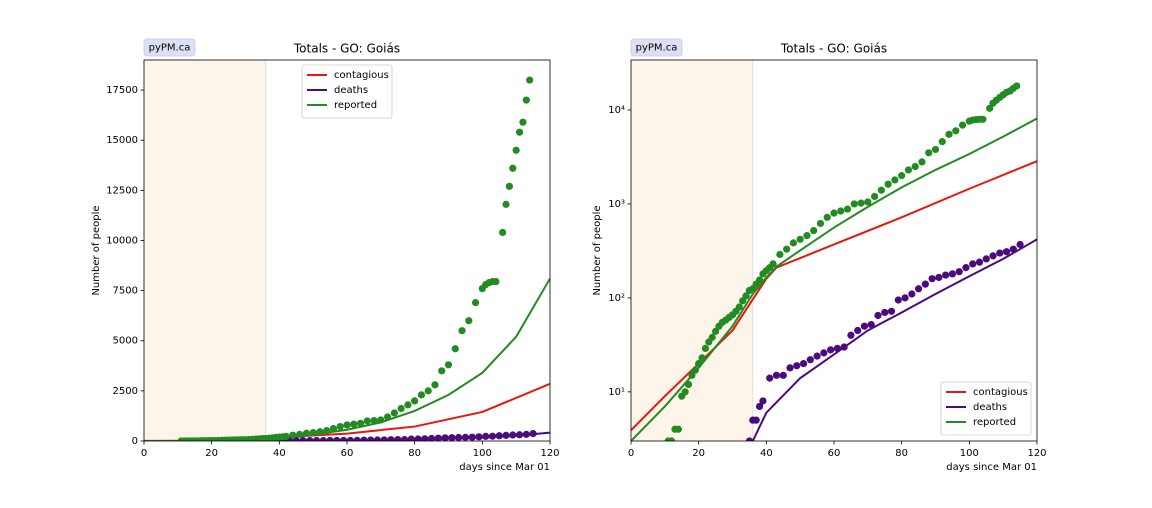 This screenshot has height=508, width=1152. Describe the element at coordinates (351, 90) in the screenshot. I see `legend-label: deaths` at that location.